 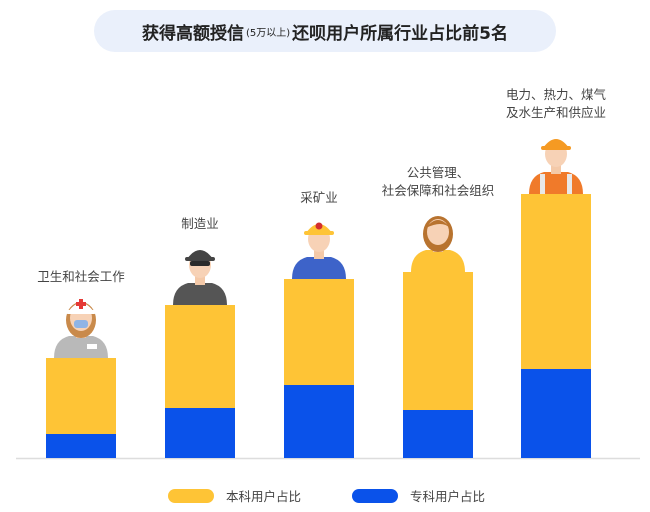 I want to click on category-label-1: 卫生和社会工作, so click(x=85, y=277).